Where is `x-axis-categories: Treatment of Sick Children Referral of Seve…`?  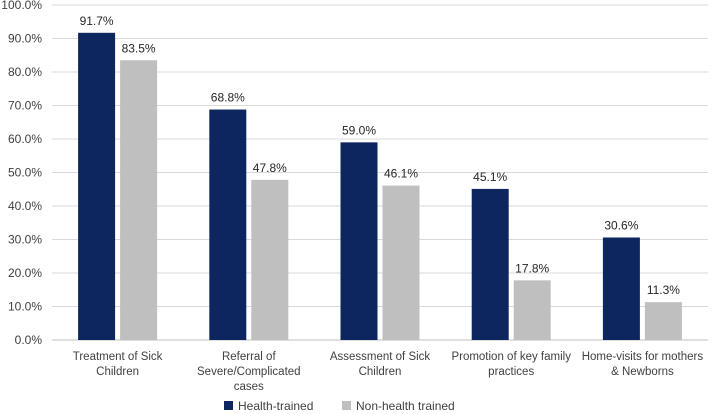
x-axis-categories: Treatment of Sick Children Referral of Seve… is located at coordinates (388, 372).